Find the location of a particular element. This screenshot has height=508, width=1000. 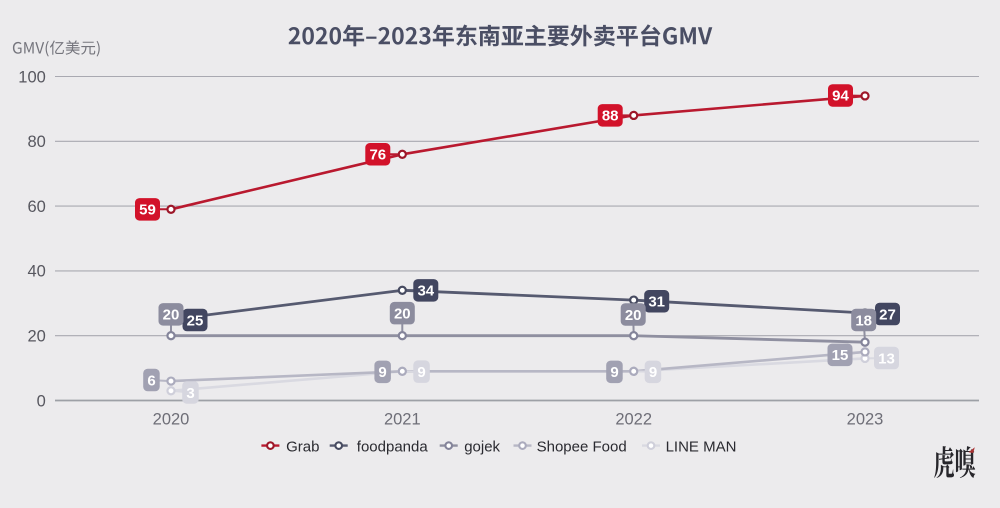

svg-text: foodpanda is located at coordinates (393, 447).